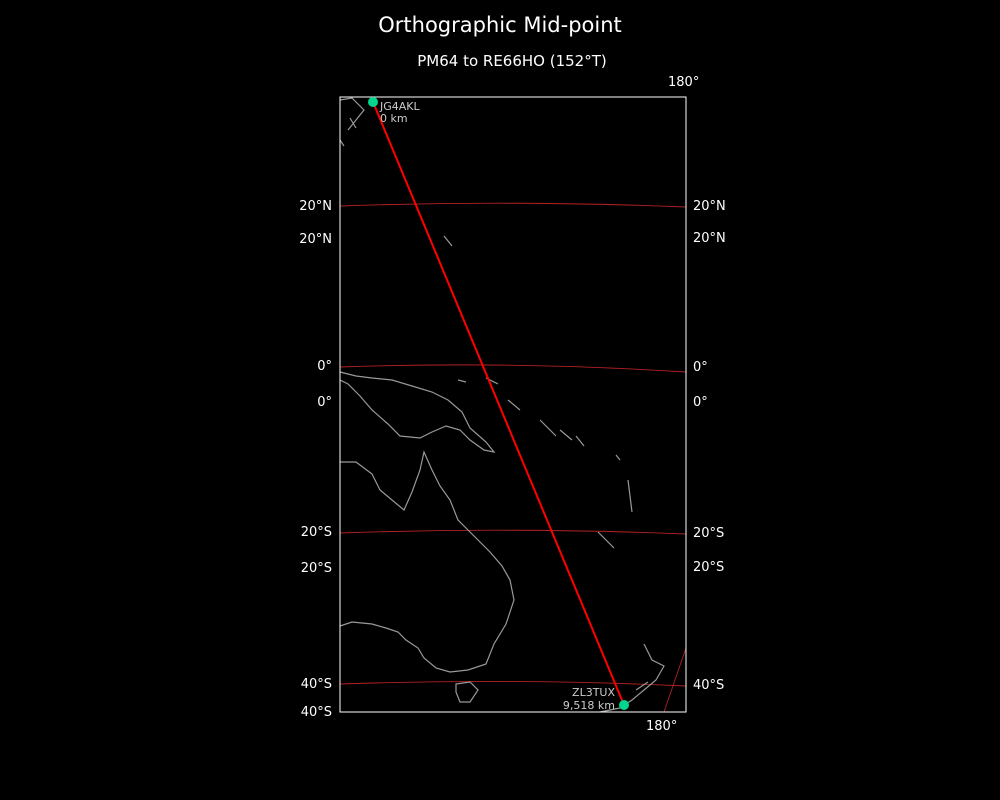 This screenshot has width=1000, height=800. What do you see at coordinates (394, 118) in the screenshot?
I see `station-distance: 0 km` at bounding box center [394, 118].